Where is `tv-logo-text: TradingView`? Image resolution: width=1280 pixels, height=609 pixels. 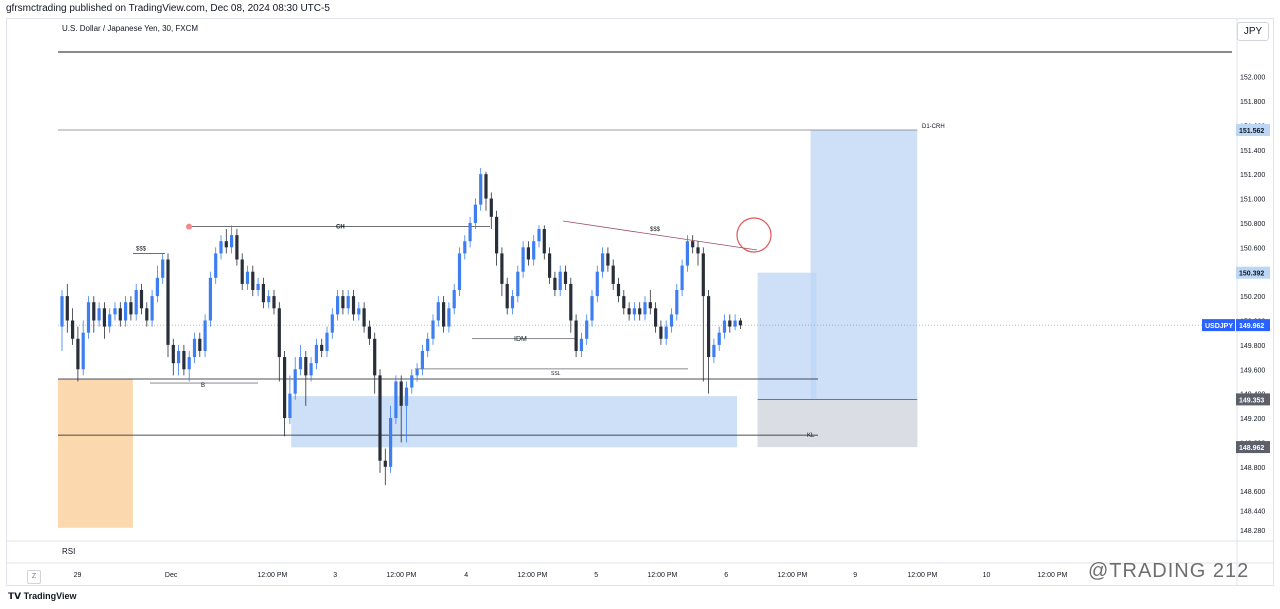 tv-logo-text: TradingView is located at coordinates (50, 596).